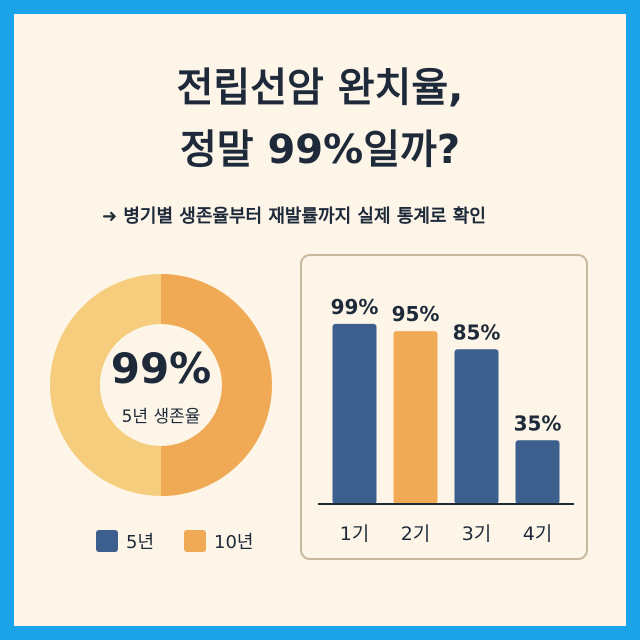  I want to click on bar-value-label-4: 35%, so click(538, 423).